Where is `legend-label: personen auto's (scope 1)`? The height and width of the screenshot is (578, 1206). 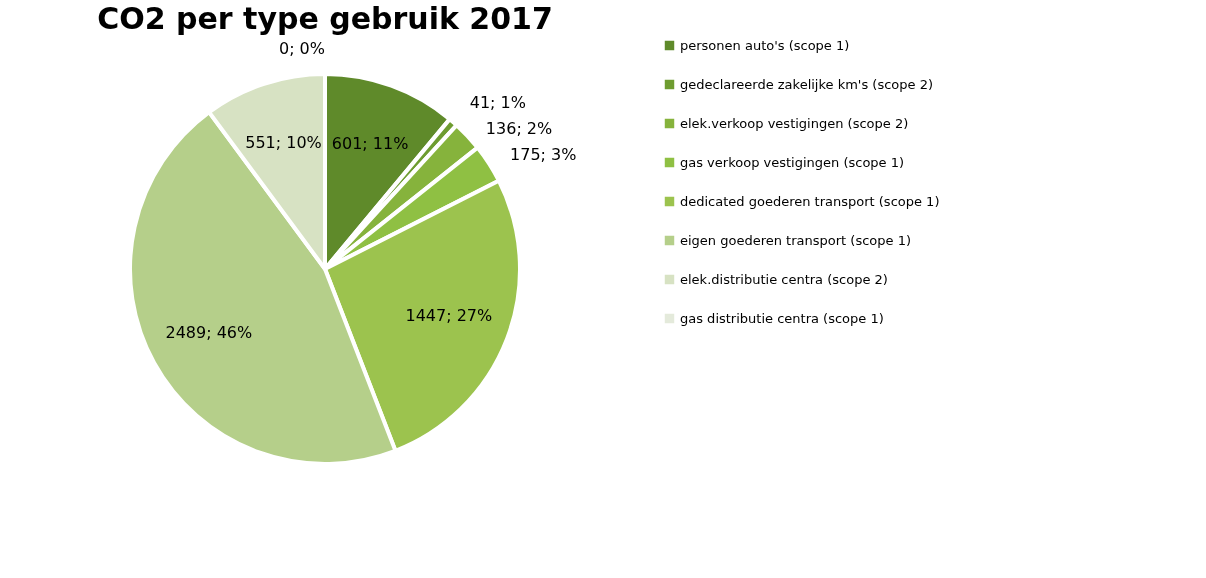
legend-label: personen auto's (scope 1) is located at coordinates (765, 45).